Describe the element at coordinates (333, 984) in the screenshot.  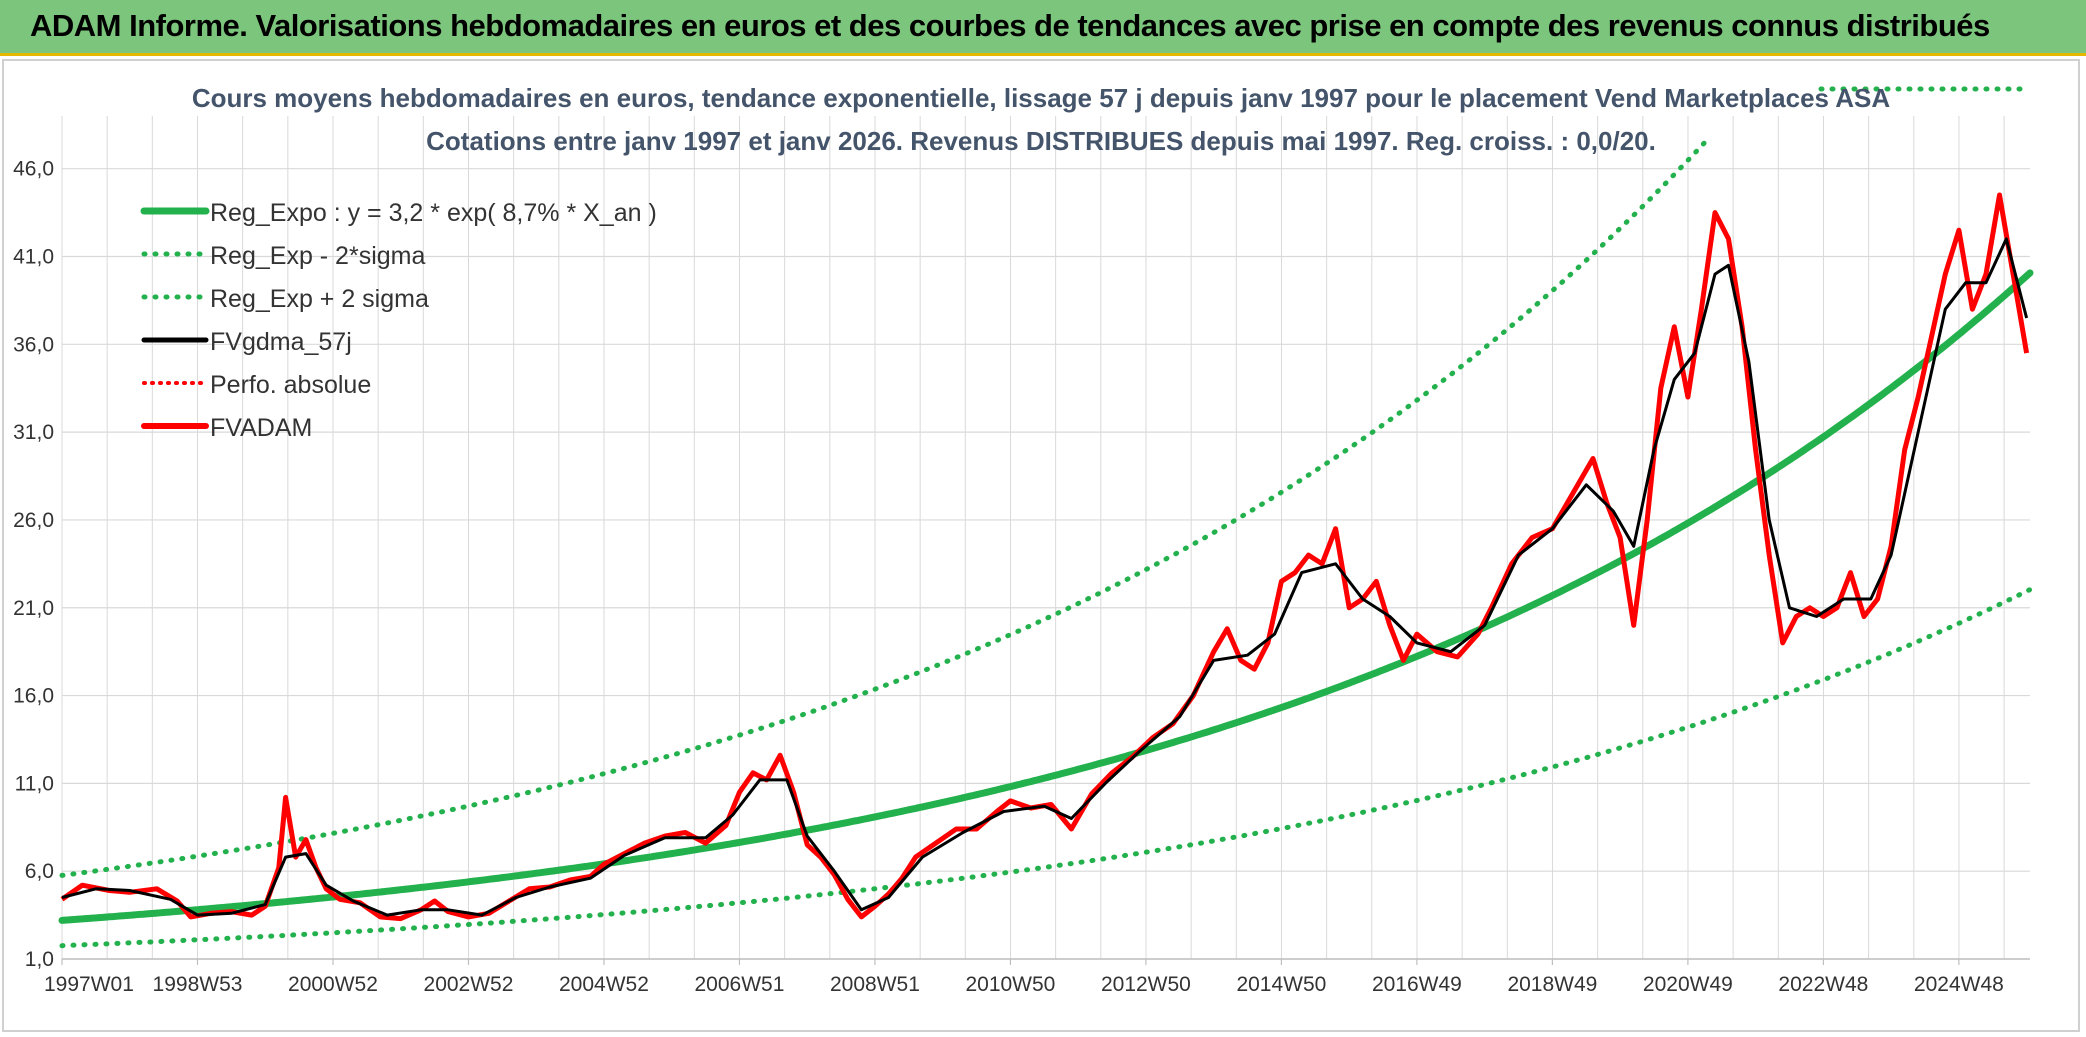
I see `x-tick-label: 2000W52` at that location.